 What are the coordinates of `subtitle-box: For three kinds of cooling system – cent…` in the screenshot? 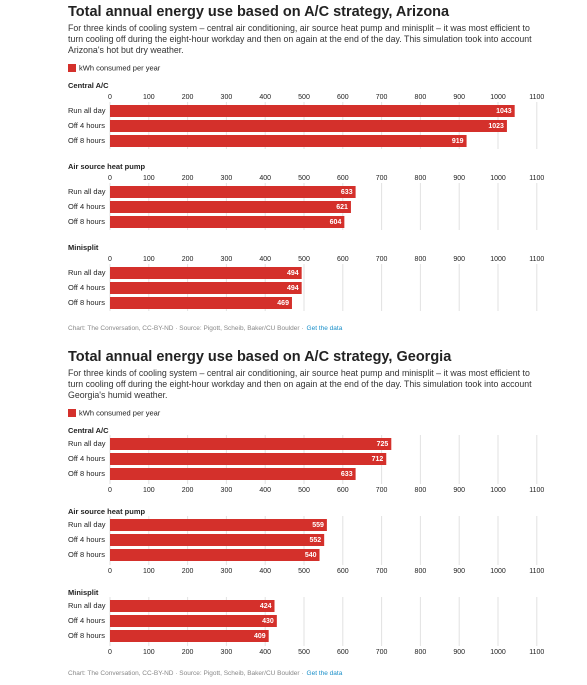 It's located at (300, 384).